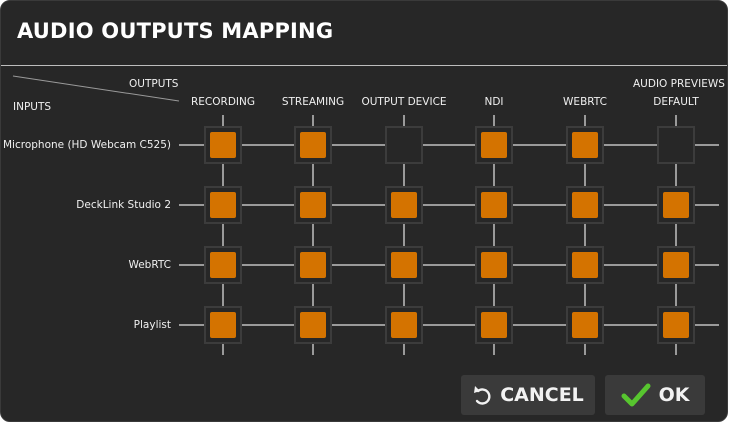 Image resolution: width=730 pixels, height=426 pixels. Describe the element at coordinates (32, 107) in the screenshot. I see `inputs-corner-label: INPUTS` at that location.